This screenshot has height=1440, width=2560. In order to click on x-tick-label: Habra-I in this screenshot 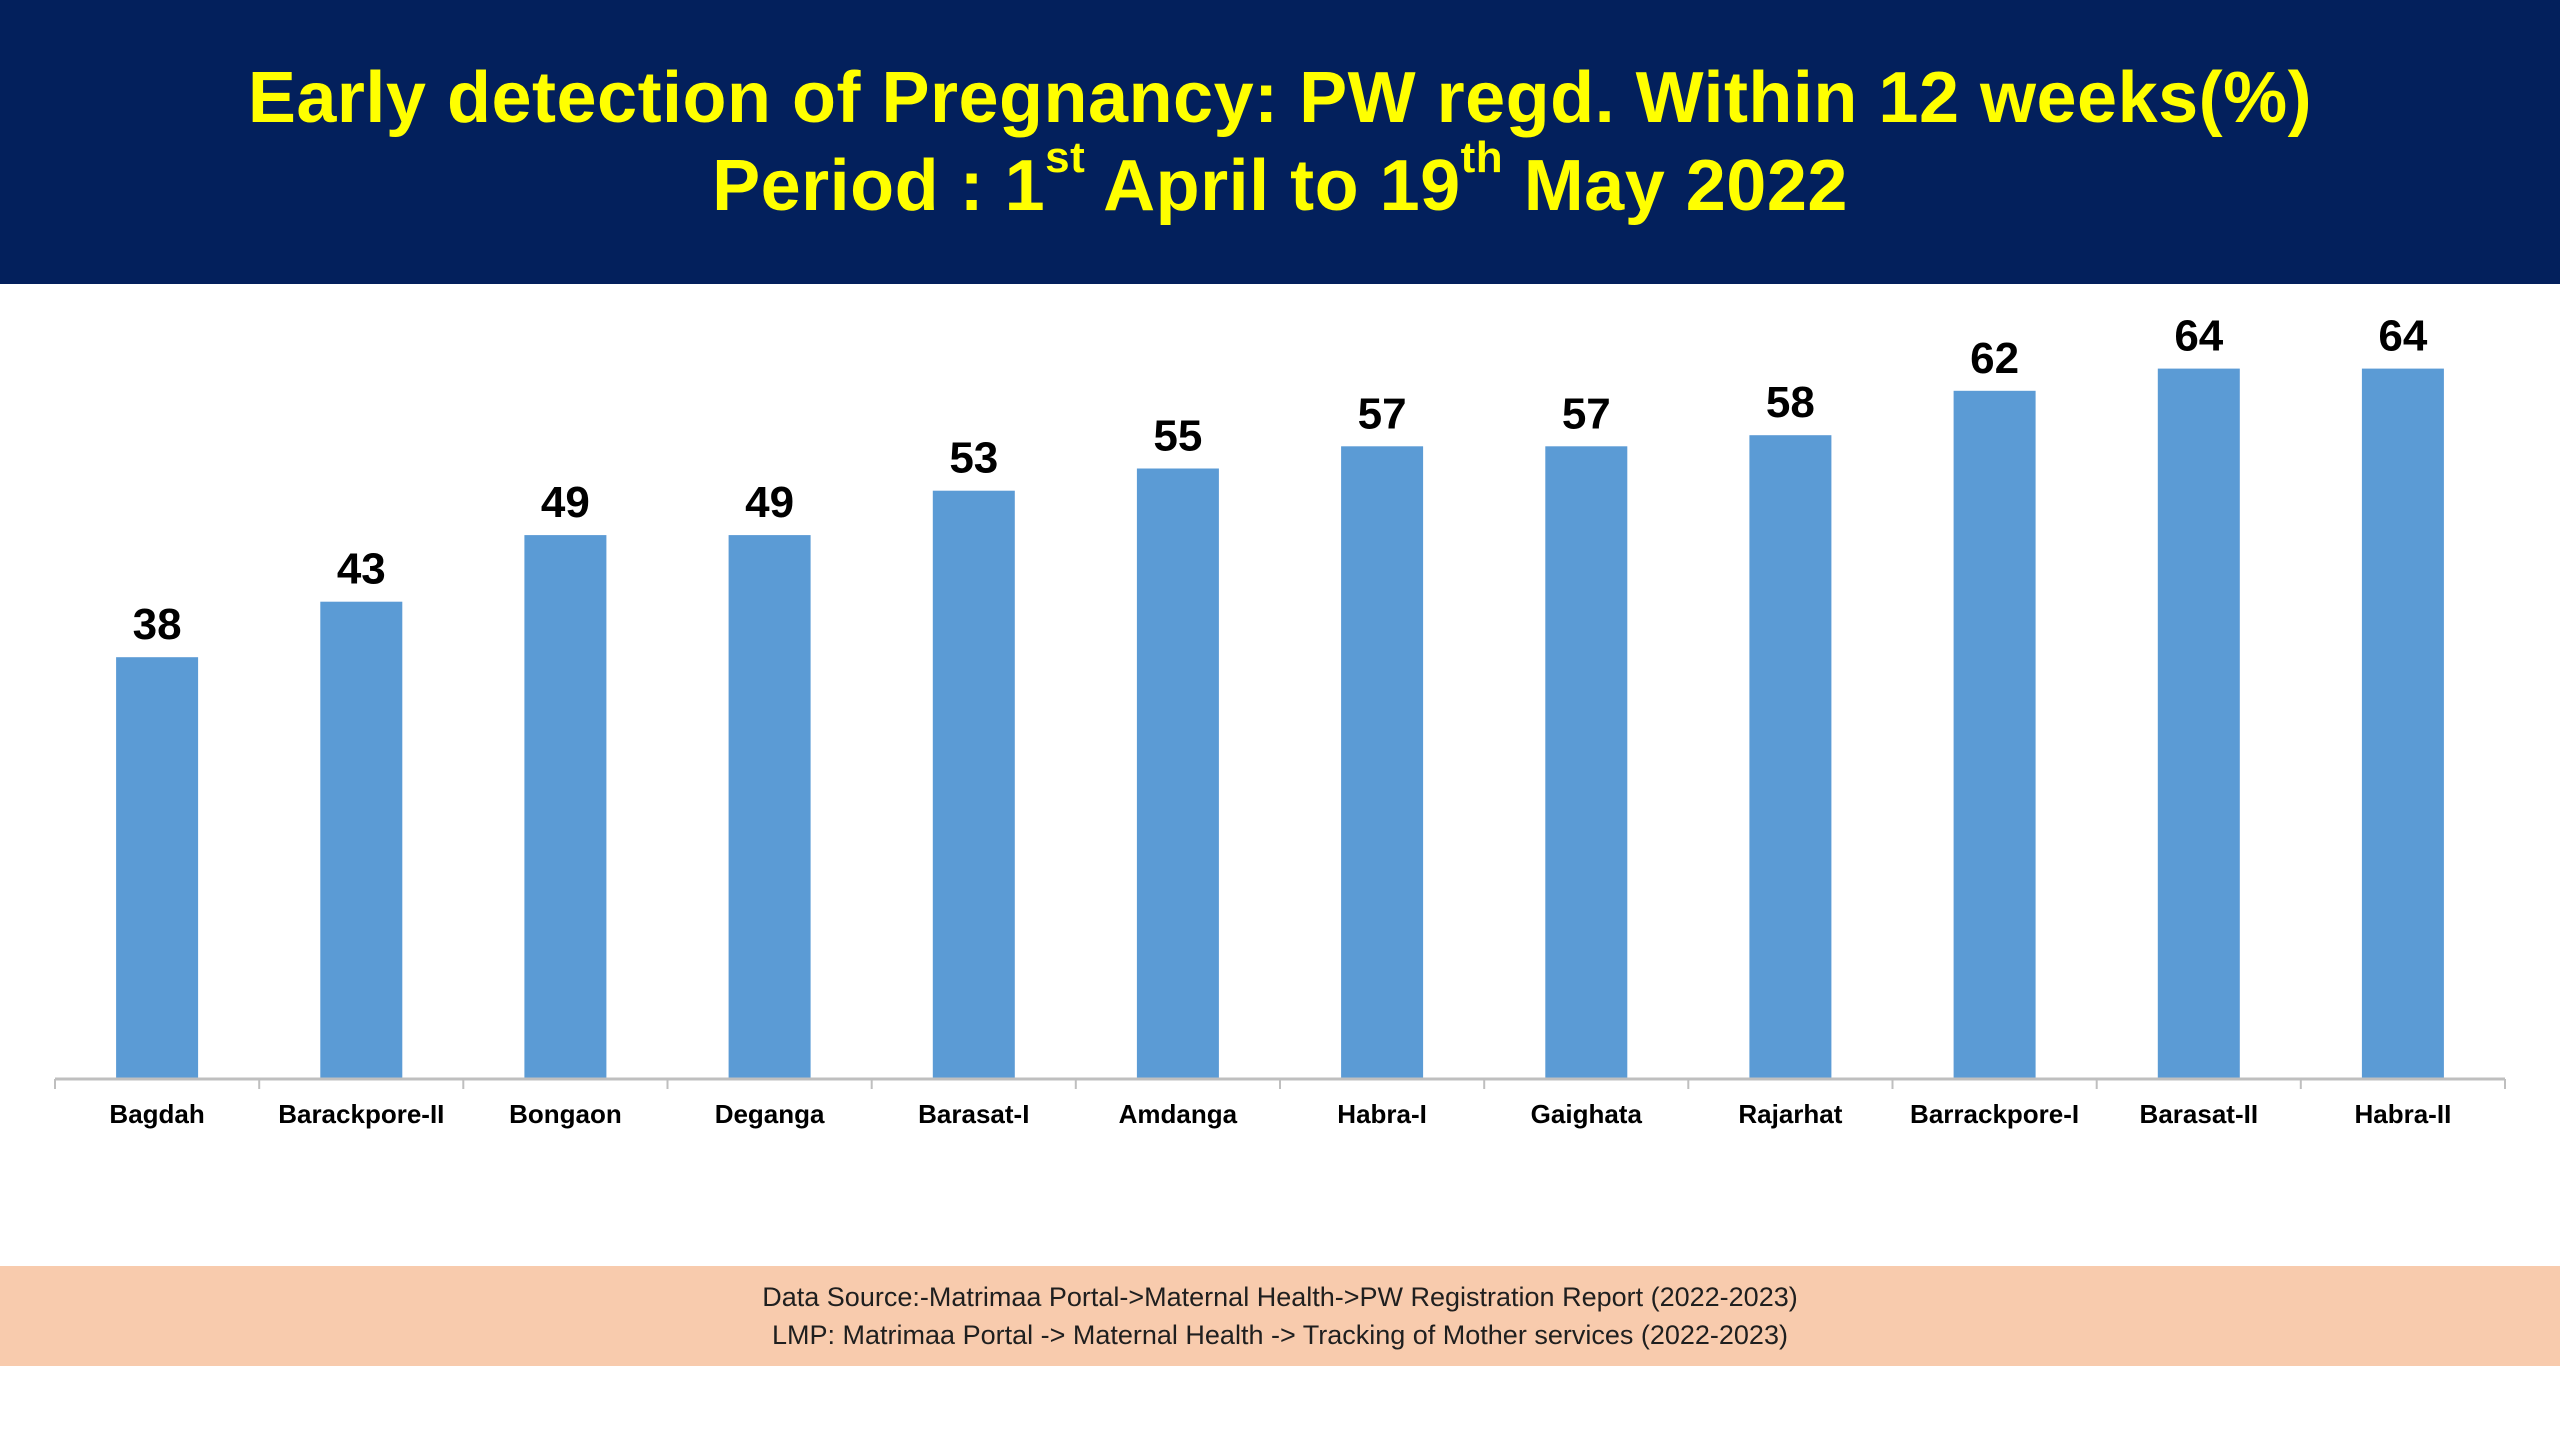, I will do `click(1382, 1114)`.